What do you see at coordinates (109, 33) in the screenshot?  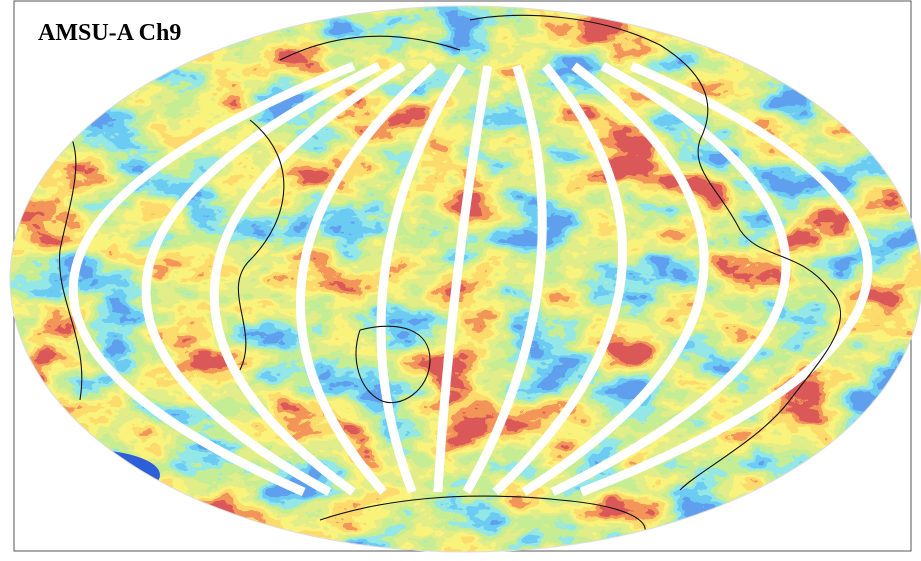 I see `map-title: AMSU-A Ch9` at bounding box center [109, 33].